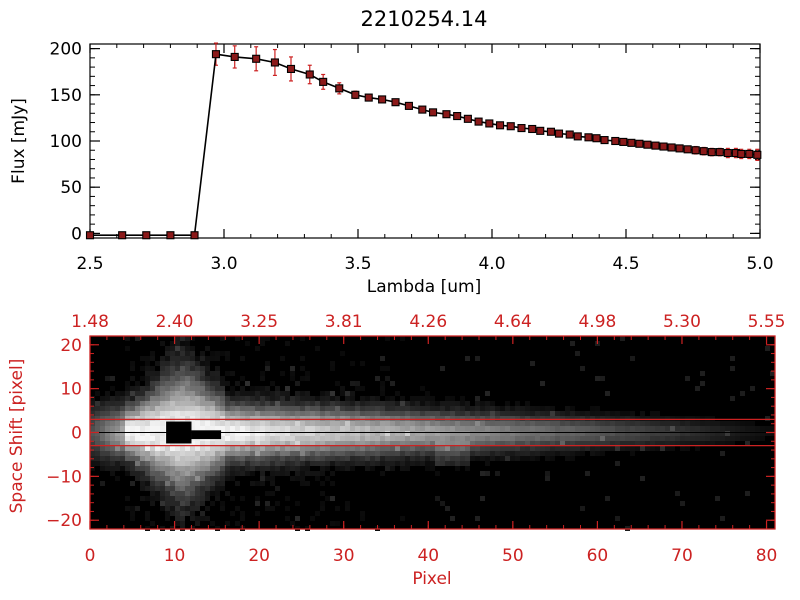  Describe the element at coordinates (64, 521) in the screenshot. I see `image-y-tick-label: −20` at that location.